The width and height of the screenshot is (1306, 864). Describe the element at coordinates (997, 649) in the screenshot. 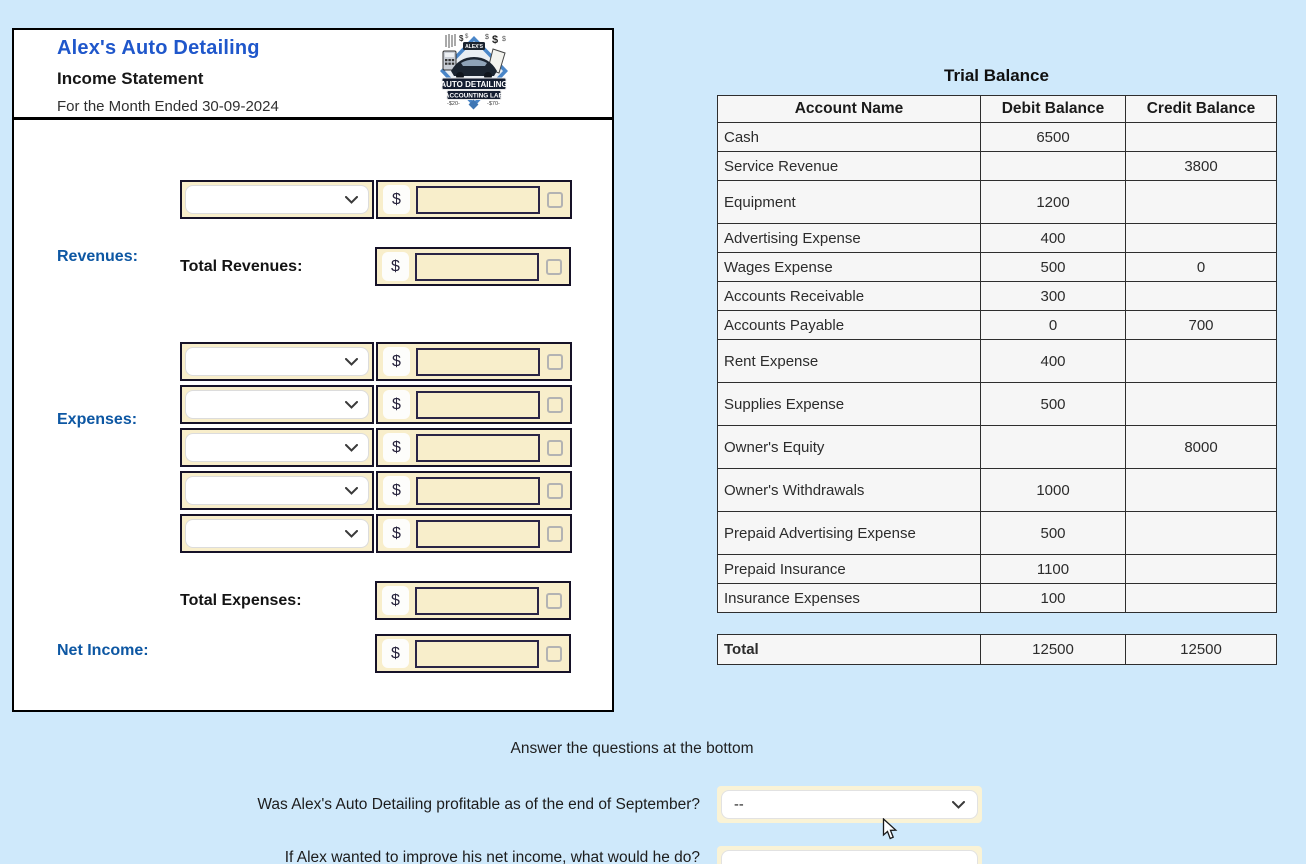

I see `trial-balance-total-table: Total 12500 12500` at that location.